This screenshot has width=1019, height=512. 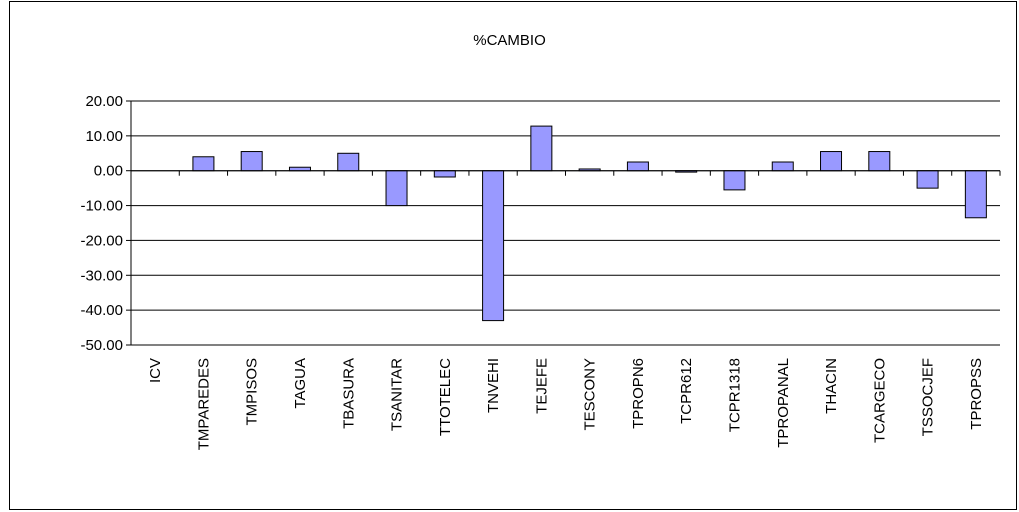 What do you see at coordinates (101, 345) in the screenshot?
I see `y-tick-label: -50.00` at bounding box center [101, 345].